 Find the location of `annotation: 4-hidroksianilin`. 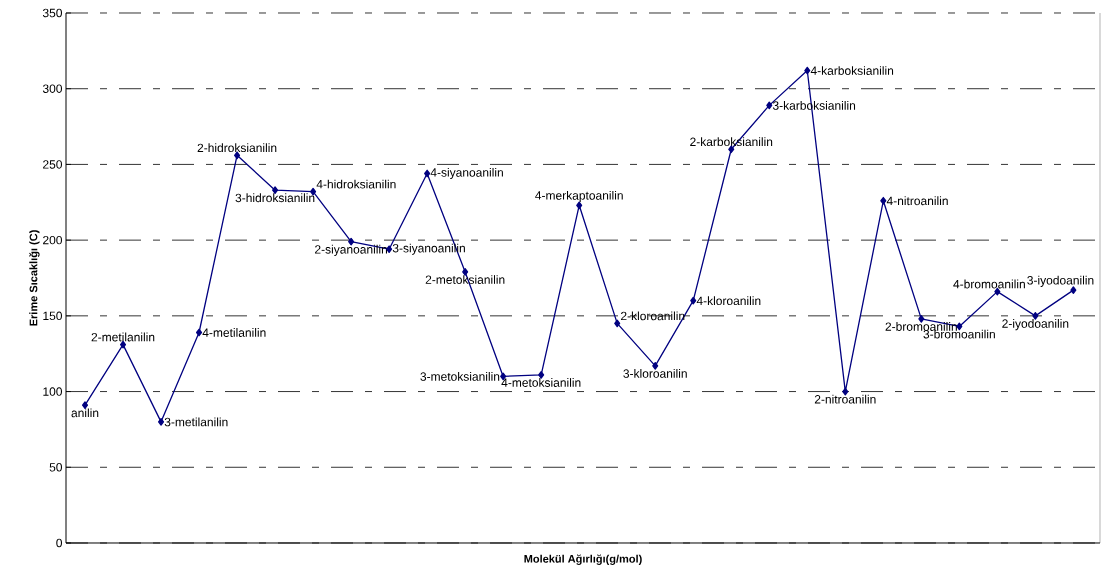

annotation: 4-hidroksianilin is located at coordinates (356, 184).